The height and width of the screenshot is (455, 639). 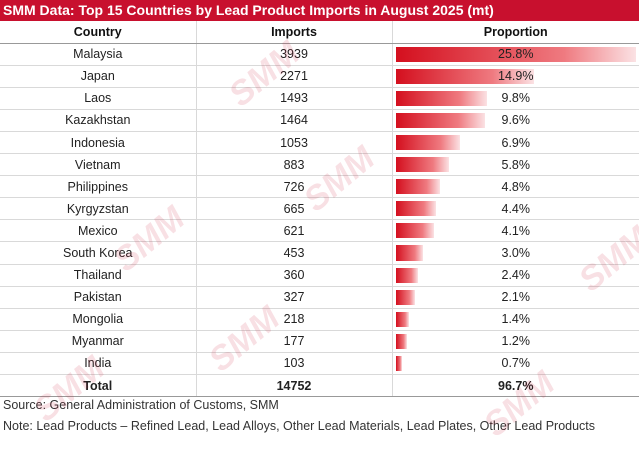 What do you see at coordinates (293, 319) in the screenshot?
I see `imports-cell: 218` at bounding box center [293, 319].